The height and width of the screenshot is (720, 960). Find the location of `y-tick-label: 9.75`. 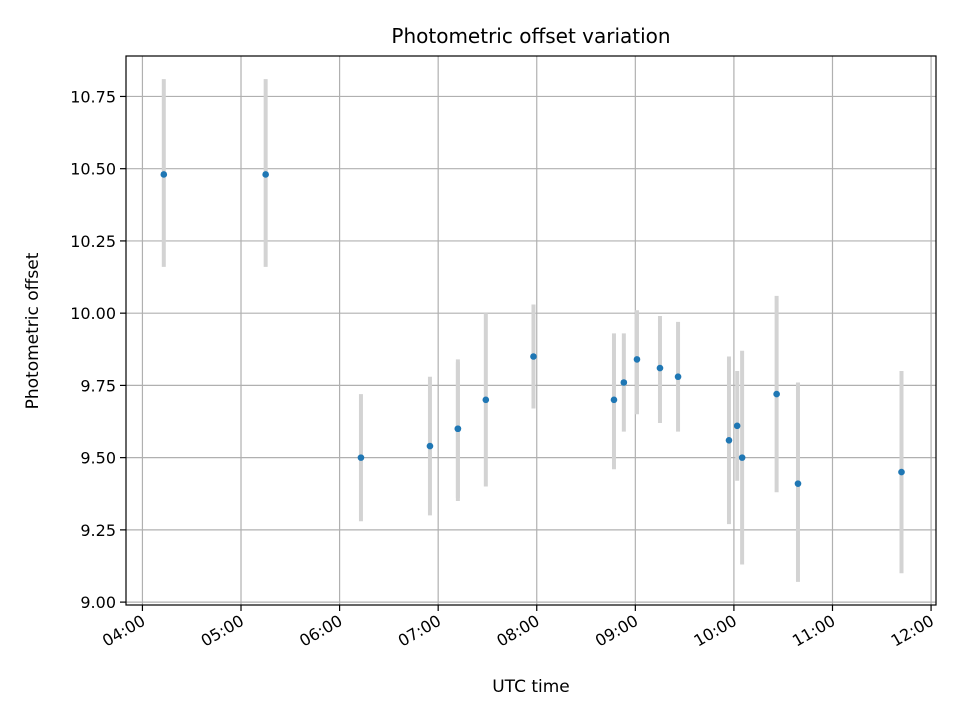

y-tick-label: 9.75 is located at coordinates (98, 385).